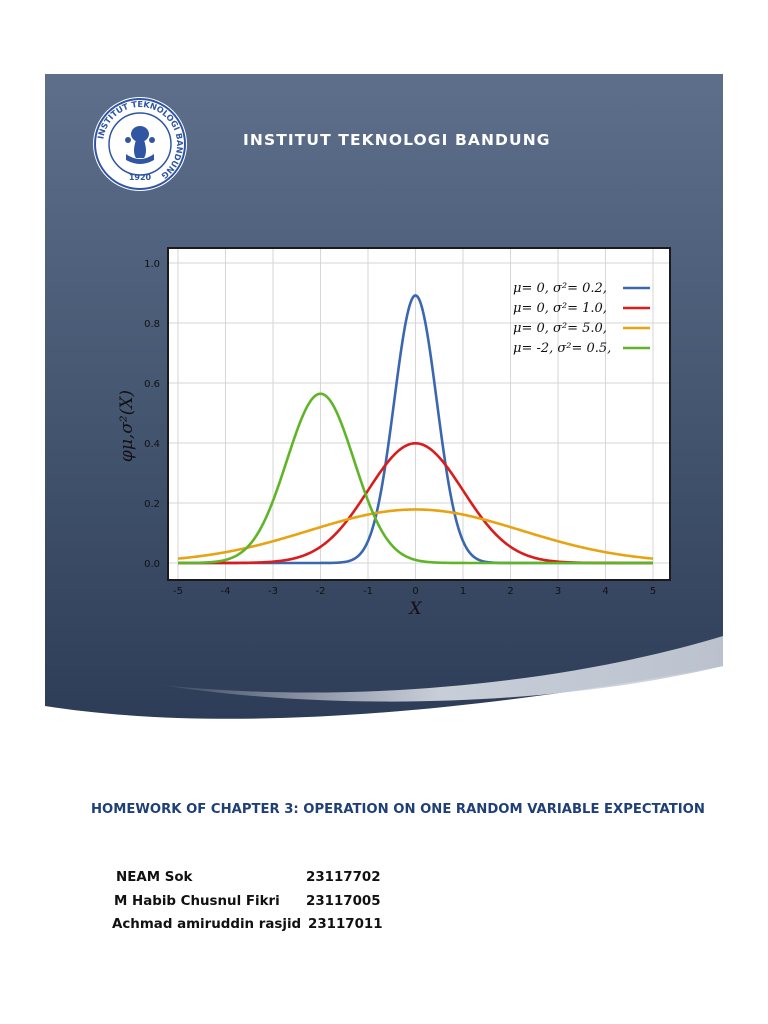  What do you see at coordinates (152, 444) in the screenshot?
I see `y-tick-label: 0.4` at bounding box center [152, 444].